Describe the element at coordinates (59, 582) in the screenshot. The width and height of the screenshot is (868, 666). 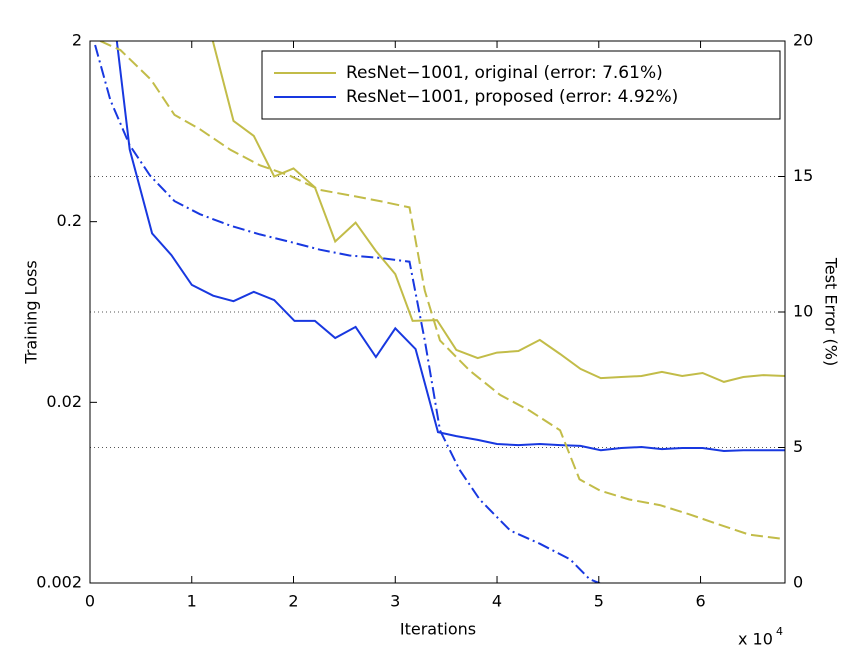
I see `y-tick-label: 0.002` at that location.